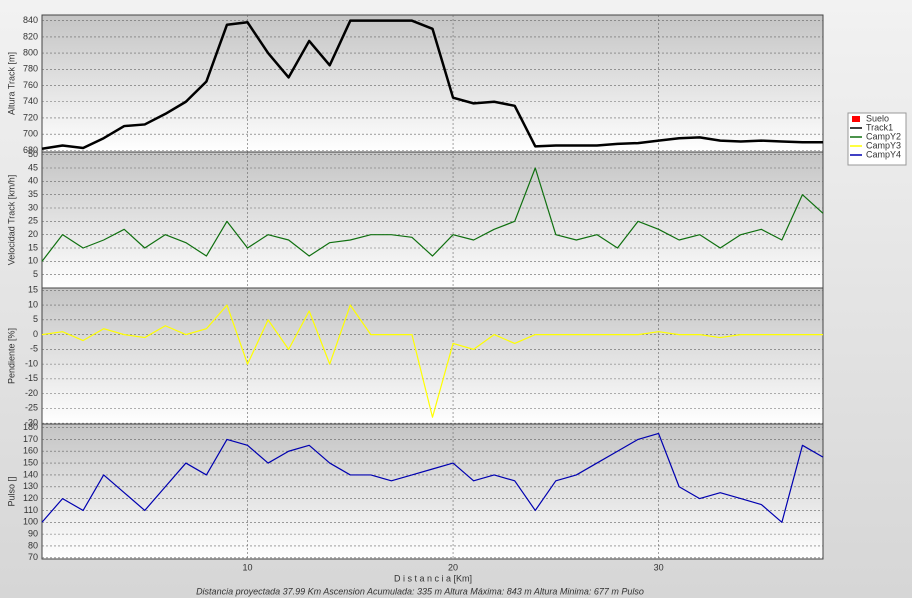 Image resolution: width=912 pixels, height=598 pixels. What do you see at coordinates (883, 136) in the screenshot?
I see `legend-label: CampY2` at bounding box center [883, 136].